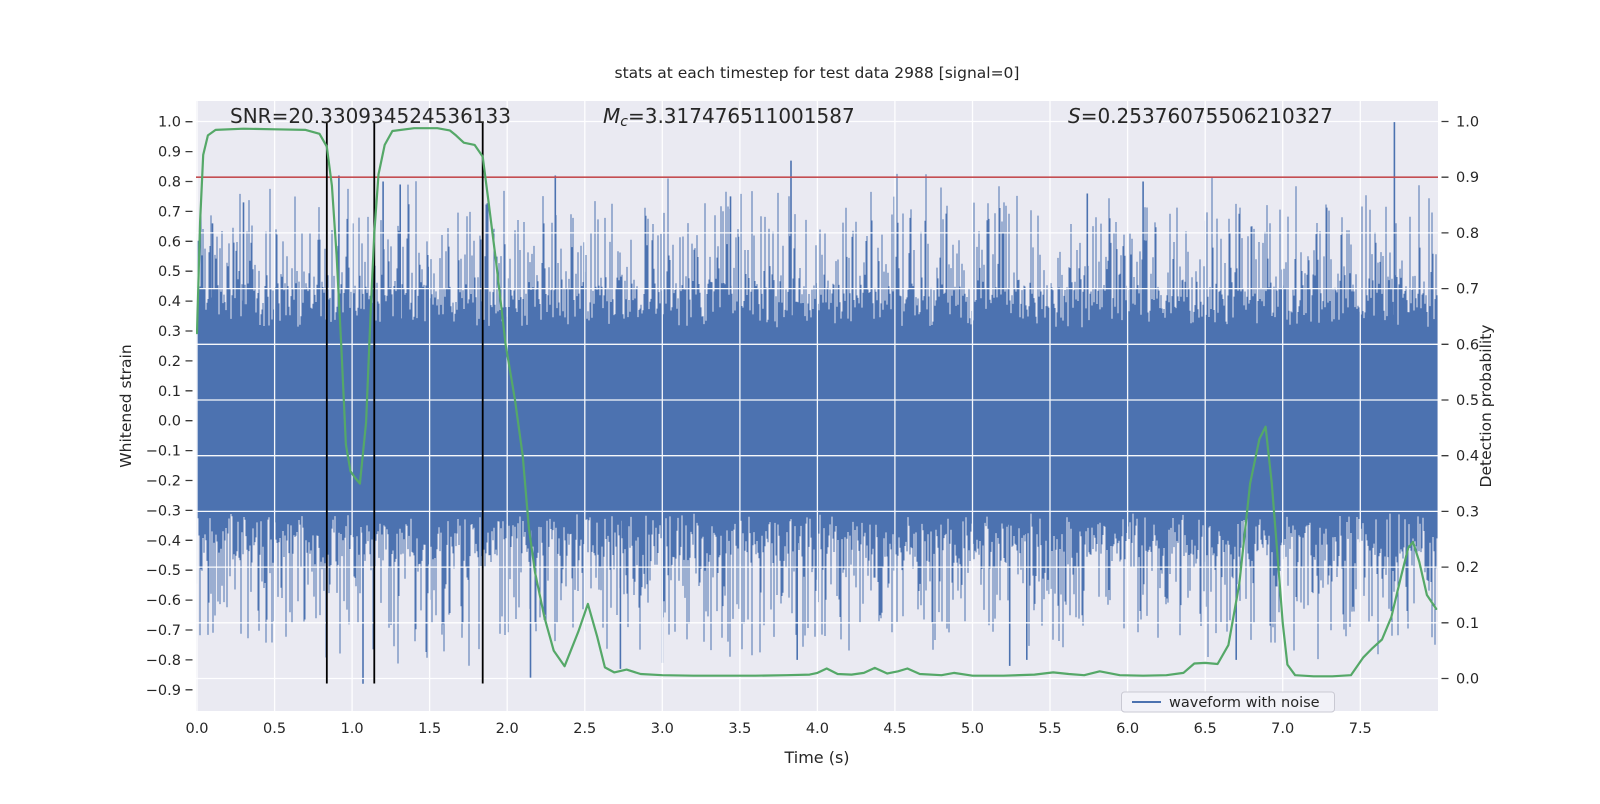  I want to click on xtick-label: 0.0, so click(196, 729).